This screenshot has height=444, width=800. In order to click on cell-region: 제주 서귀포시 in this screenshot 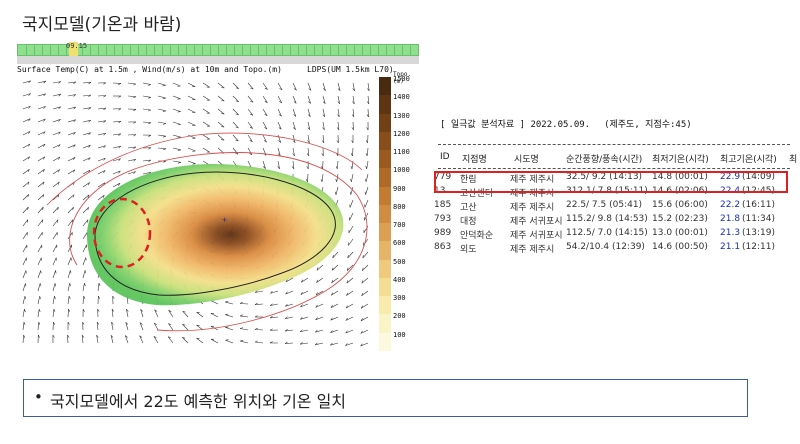, I will do `click(536, 236)`.